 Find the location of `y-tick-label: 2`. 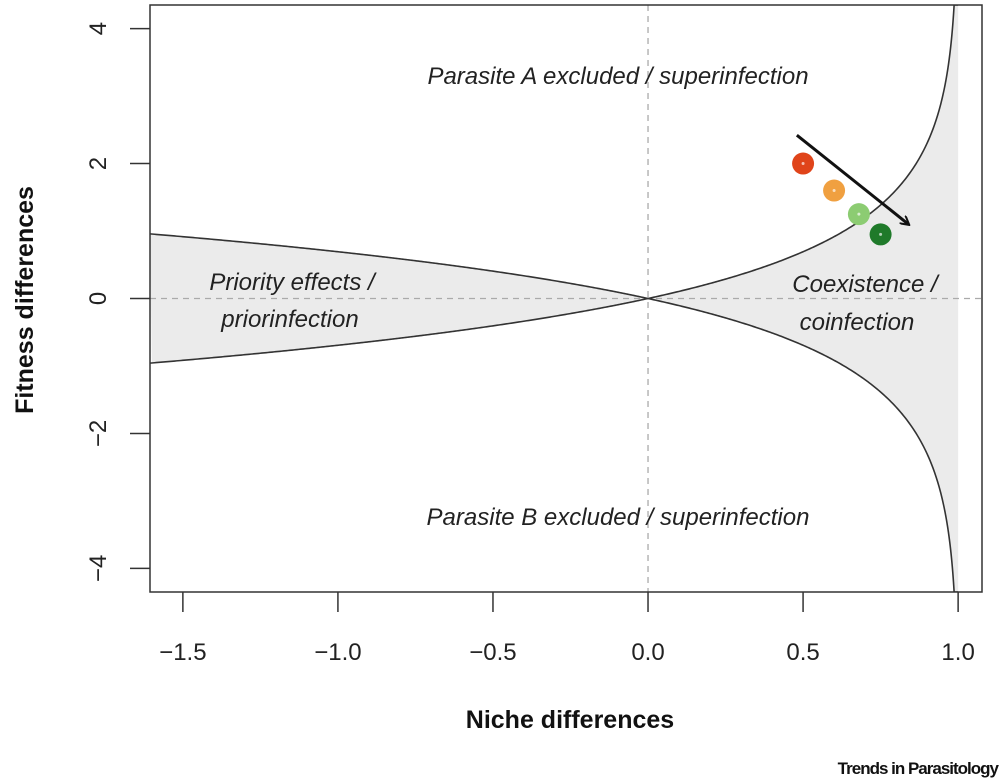

y-tick-label: 2 is located at coordinates (98, 163).